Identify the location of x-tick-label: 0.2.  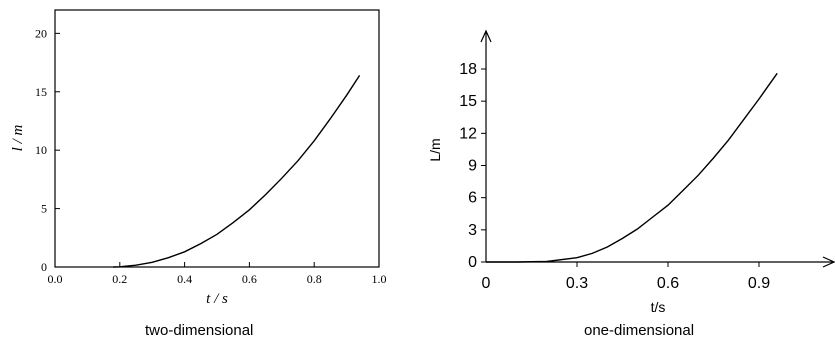
(119, 279).